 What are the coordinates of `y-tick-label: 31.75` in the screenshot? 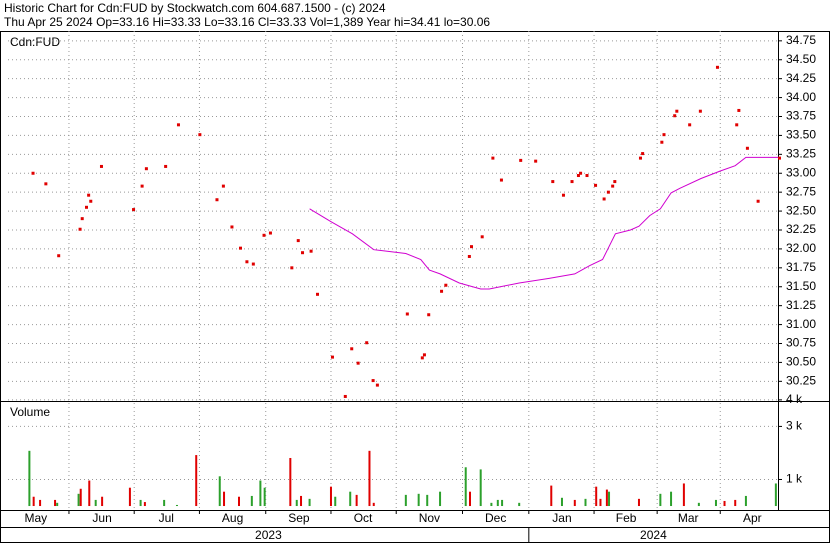 It's located at (801, 267).